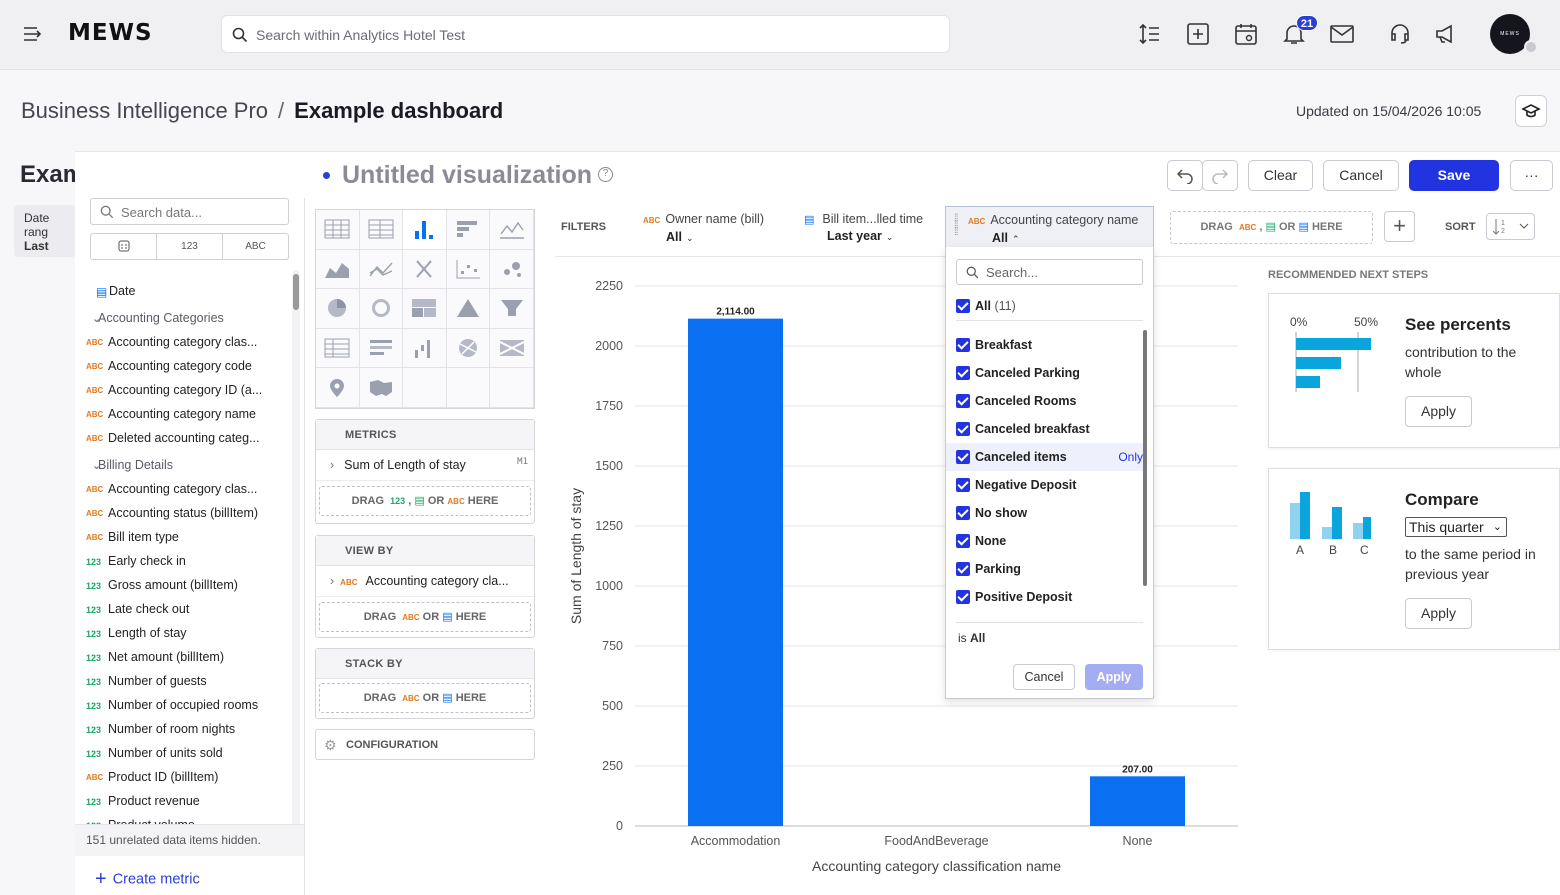 The image size is (1560, 895). I want to click on save-button: Save, so click(1454, 175).